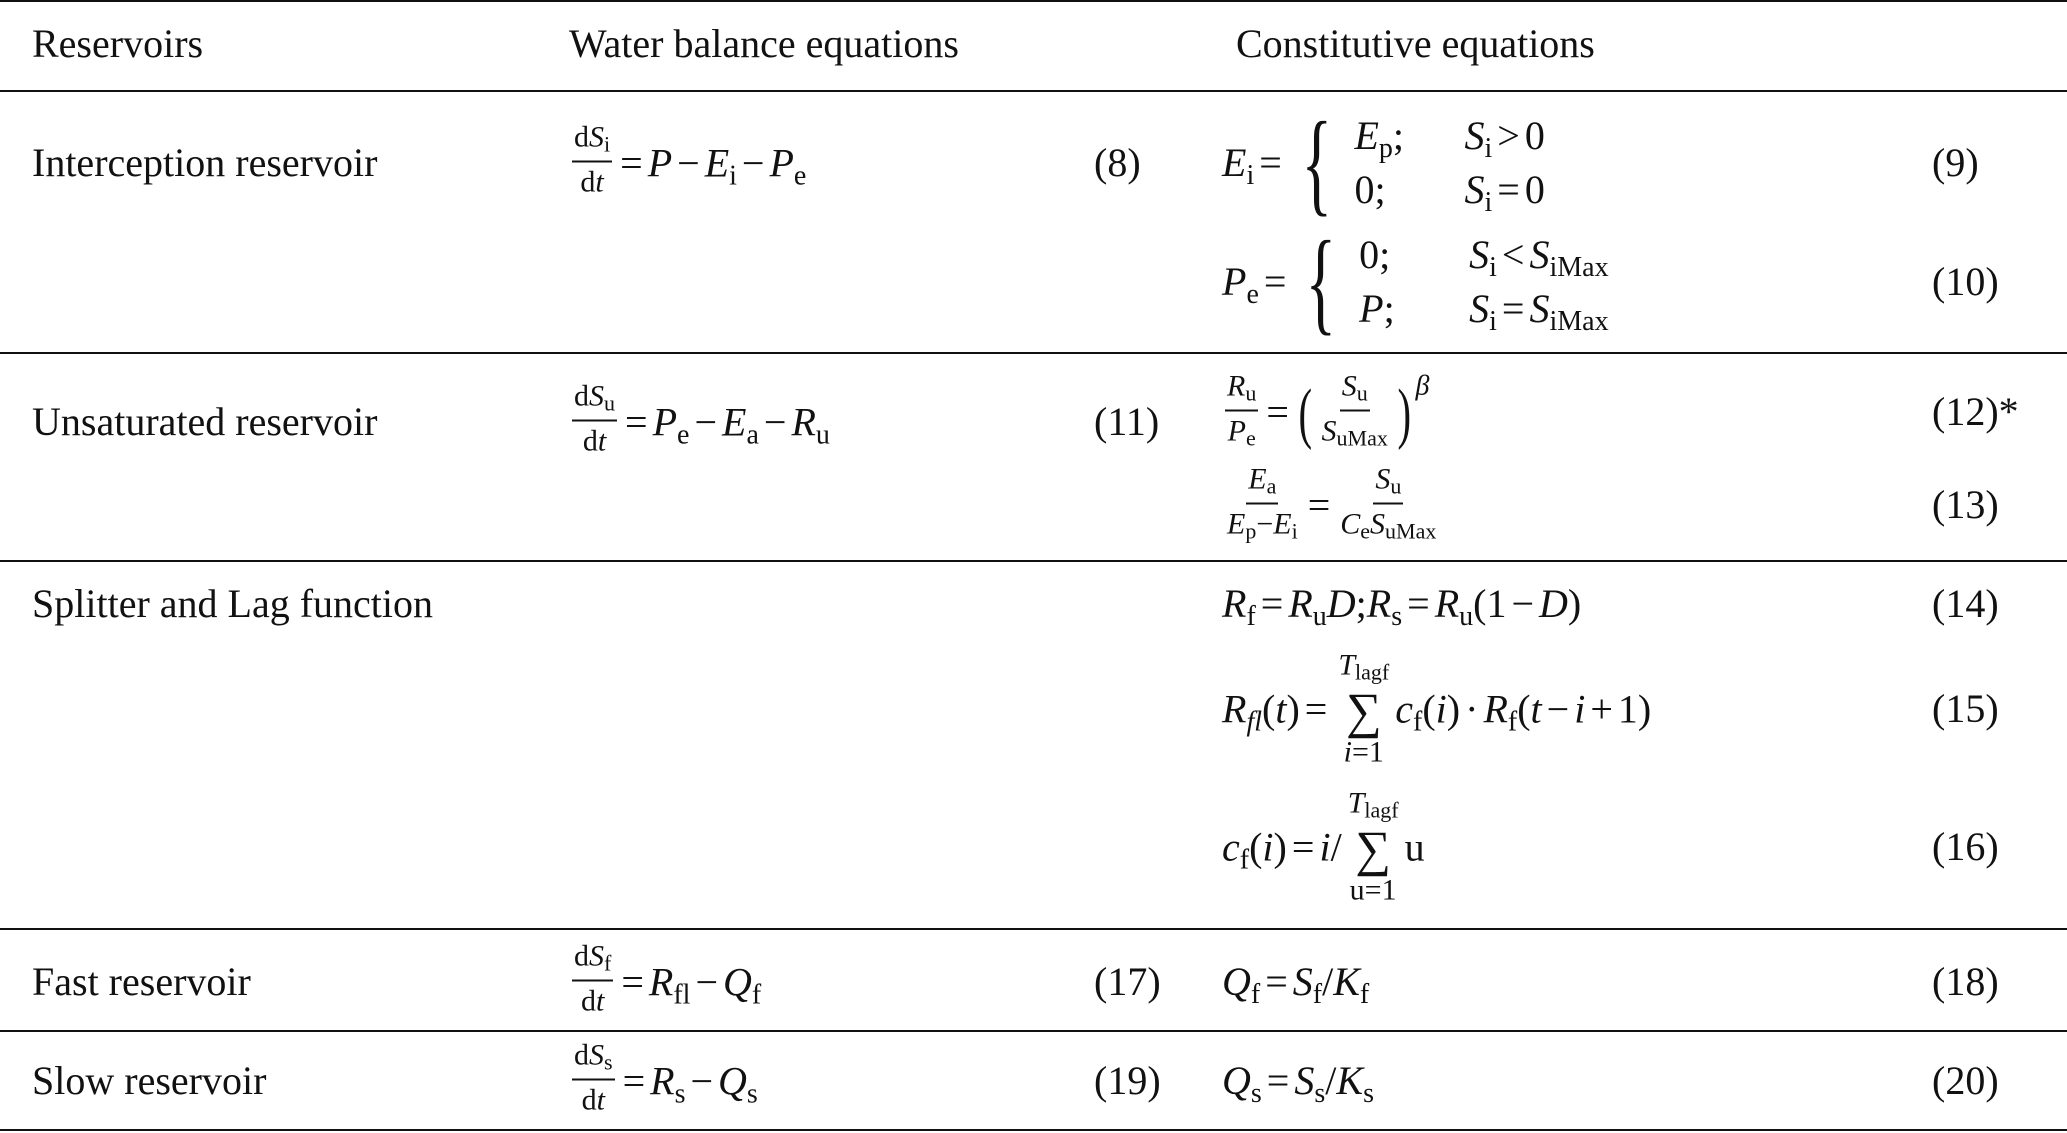 Image resolution: width=2067 pixels, height=1133 pixels. What do you see at coordinates (1354, 391) in the screenshot?
I see `fraction-numerator: Su` at bounding box center [1354, 391].